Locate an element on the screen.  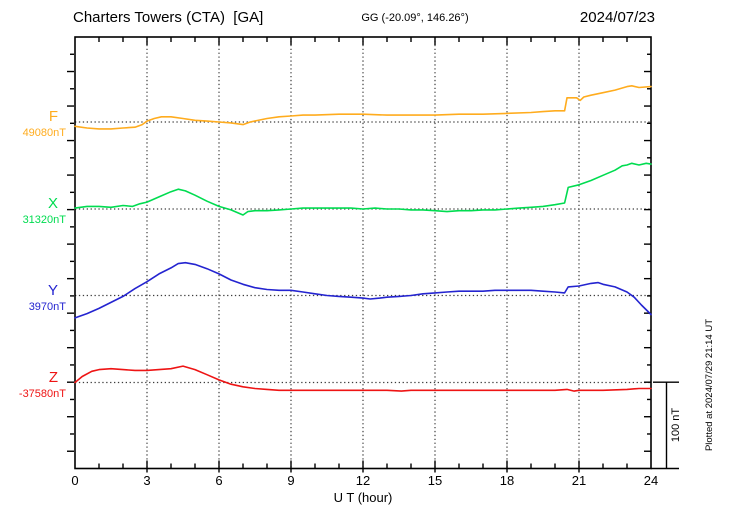
component-letter: X is located at coordinates (52, 203).